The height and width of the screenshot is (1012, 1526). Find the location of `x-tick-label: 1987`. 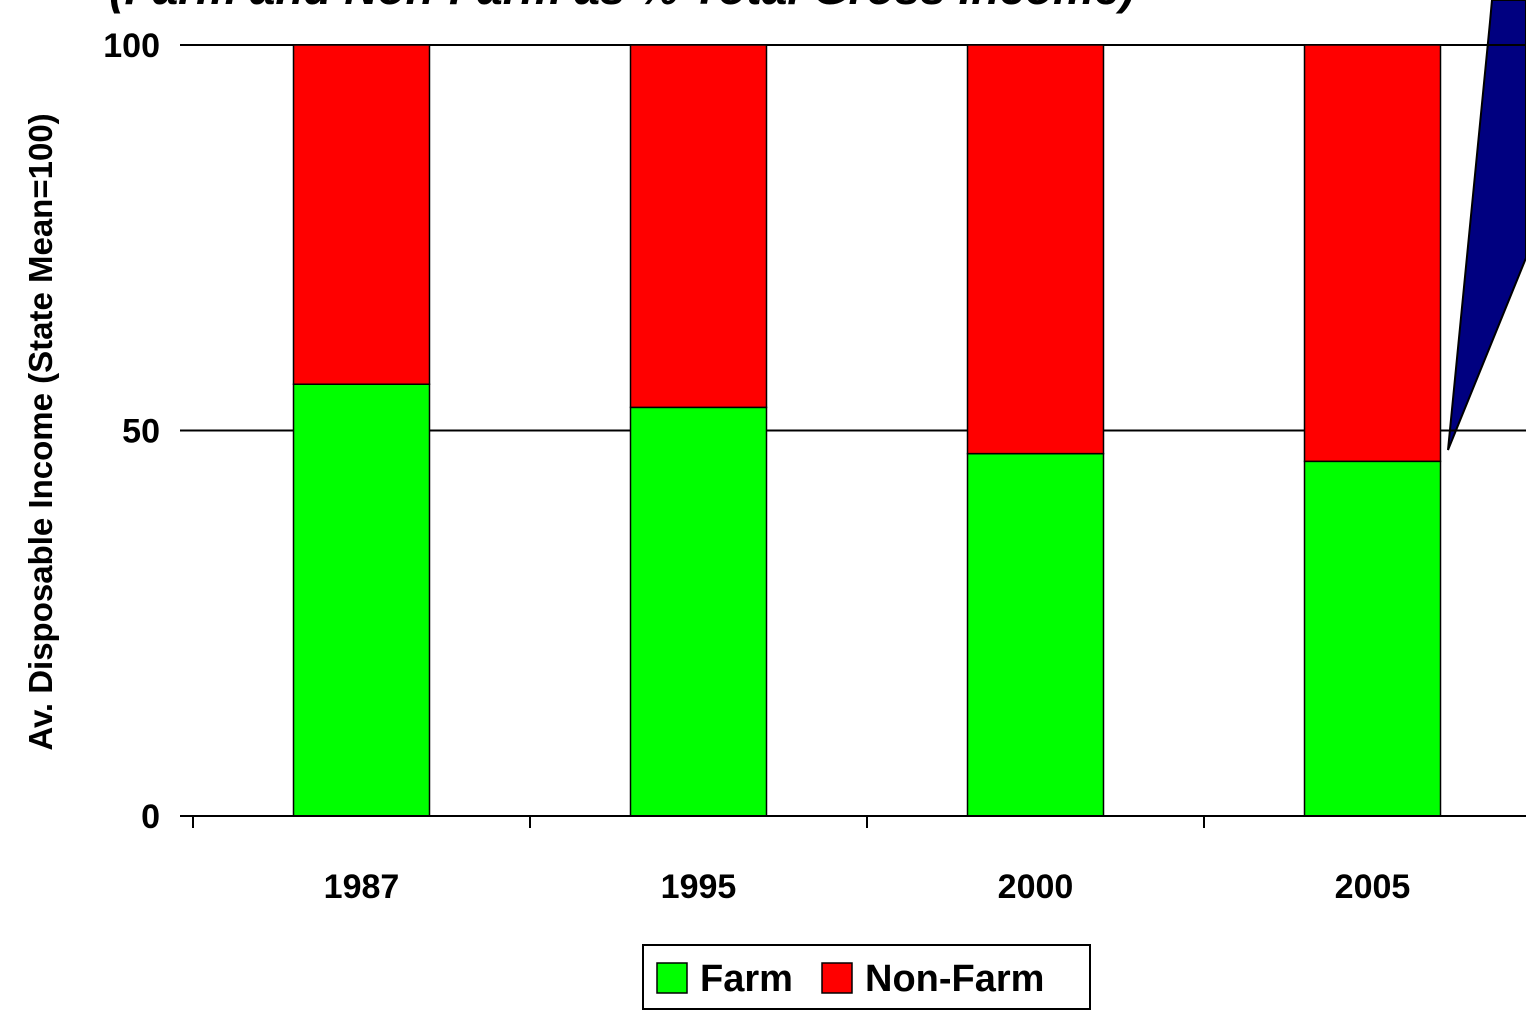

x-tick-label: 1987 is located at coordinates (362, 887).